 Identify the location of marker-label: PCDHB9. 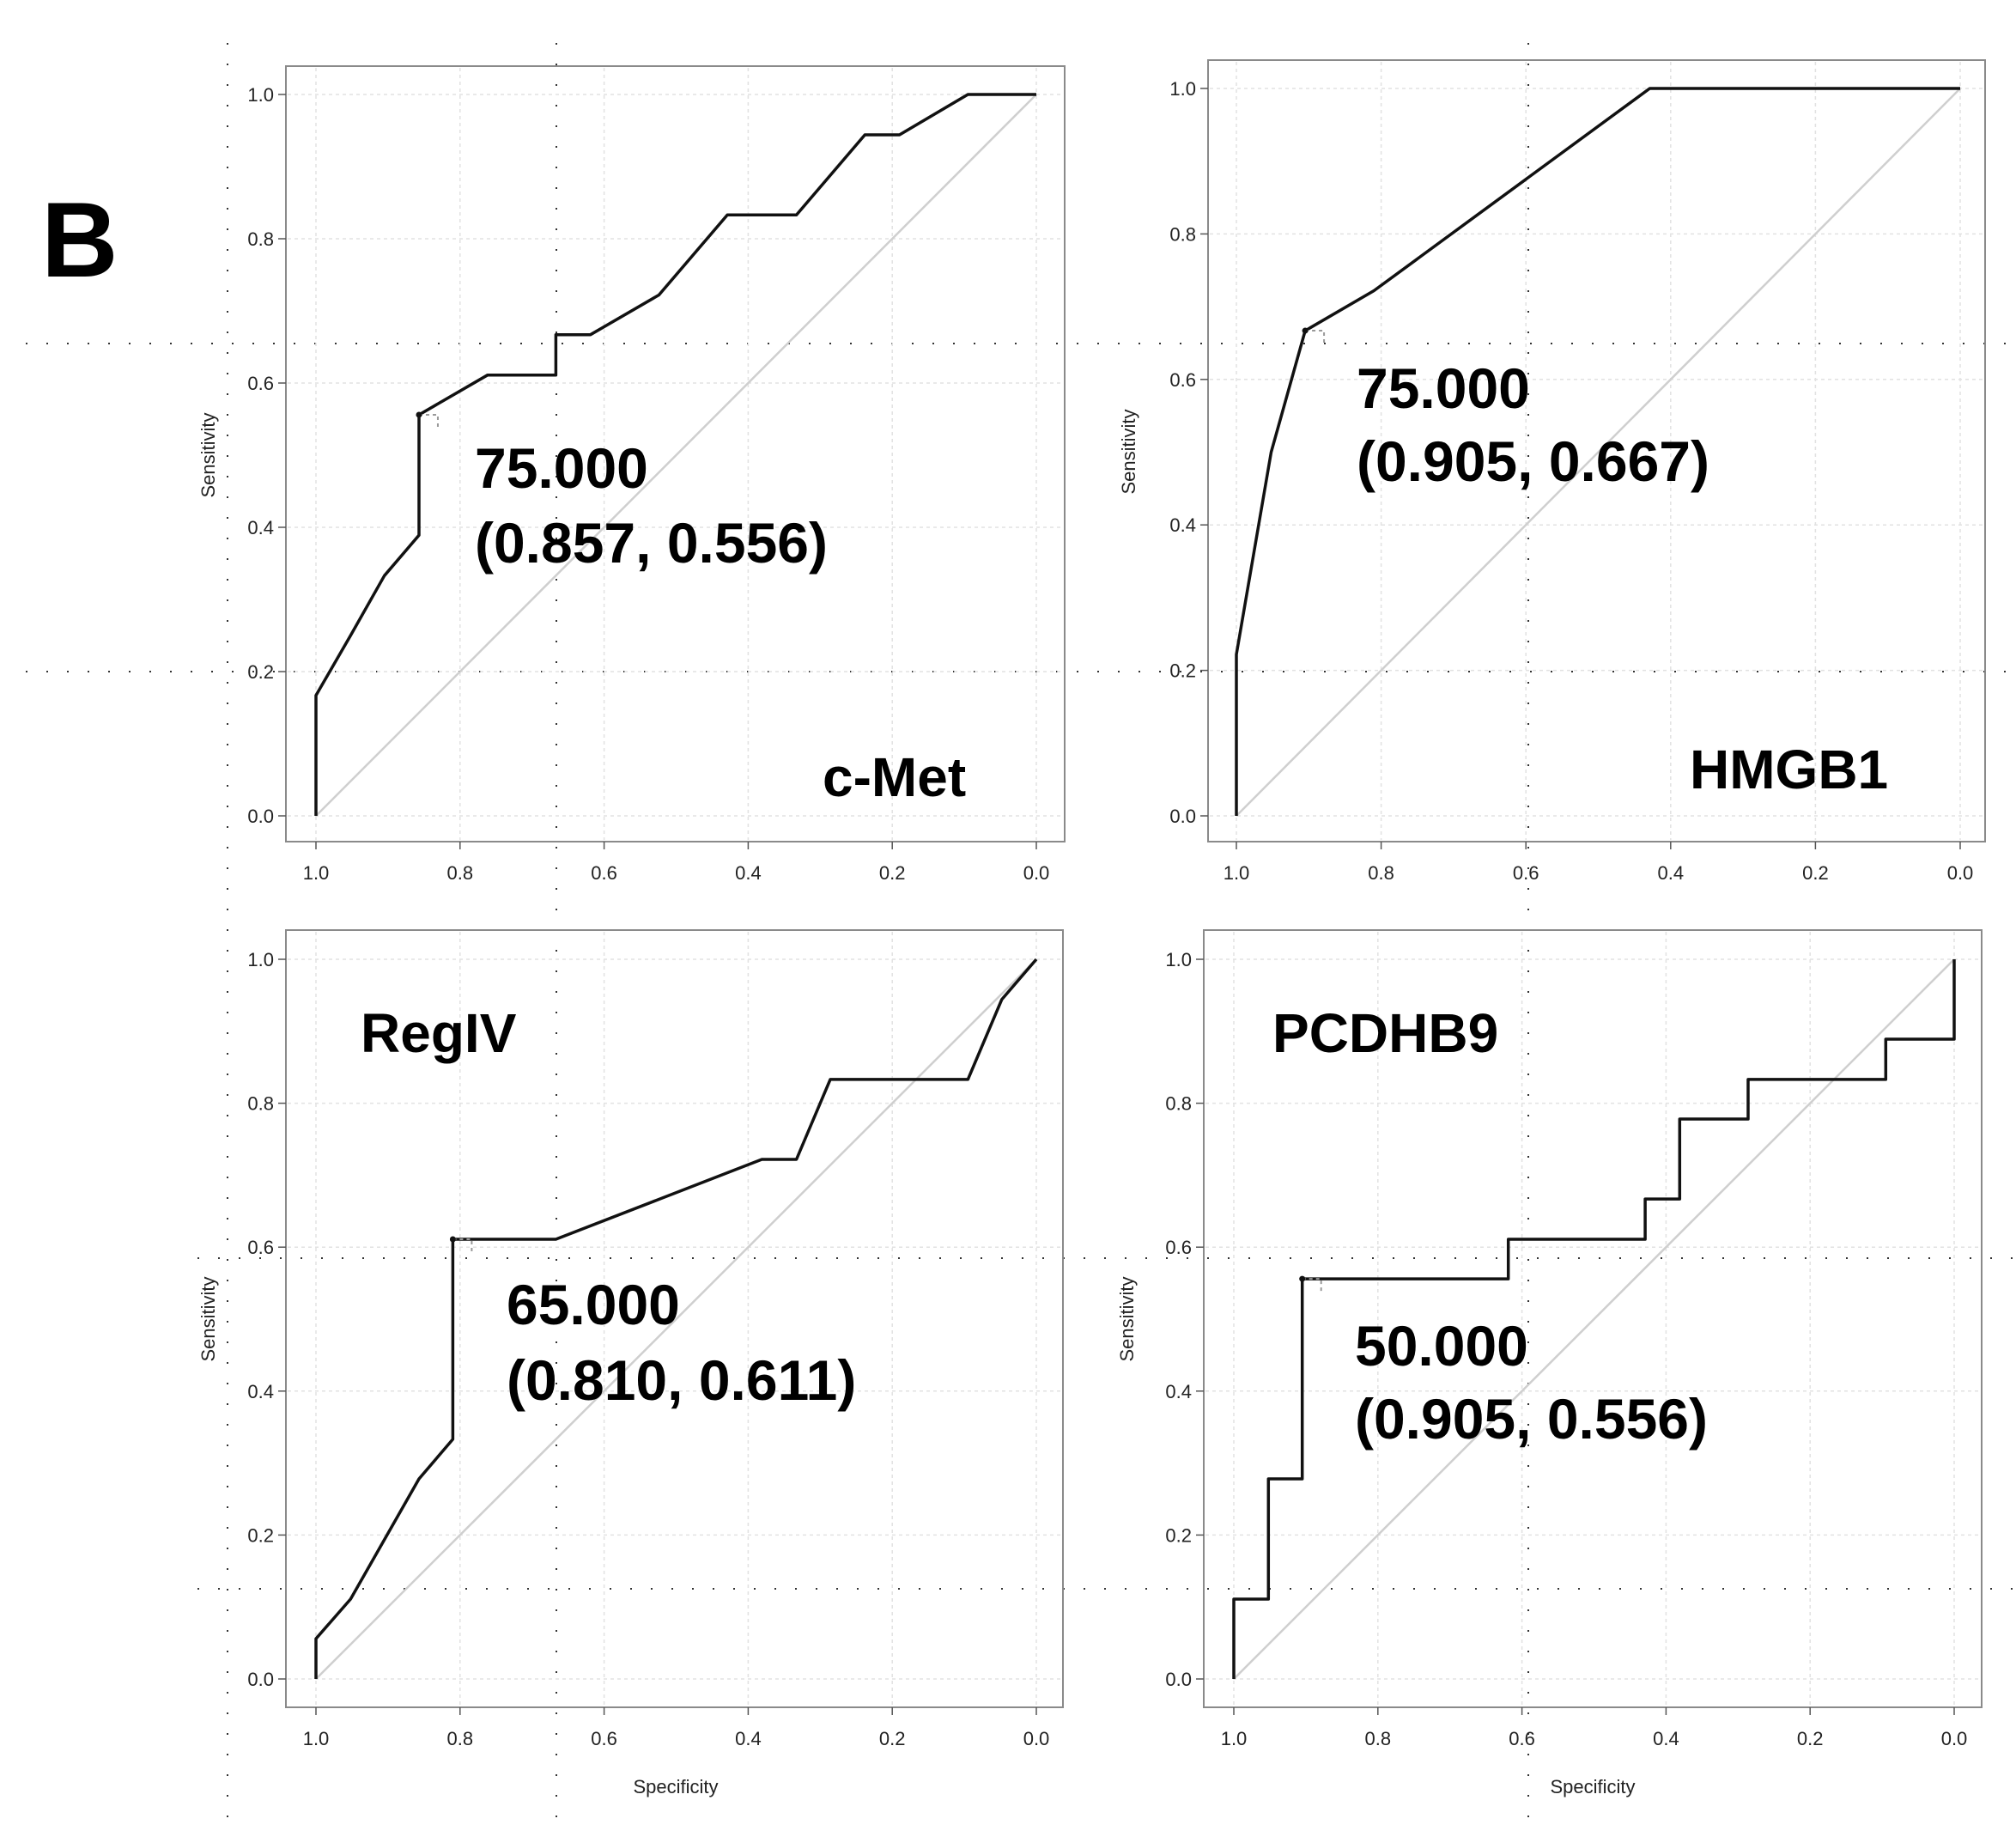
(1385, 1033).